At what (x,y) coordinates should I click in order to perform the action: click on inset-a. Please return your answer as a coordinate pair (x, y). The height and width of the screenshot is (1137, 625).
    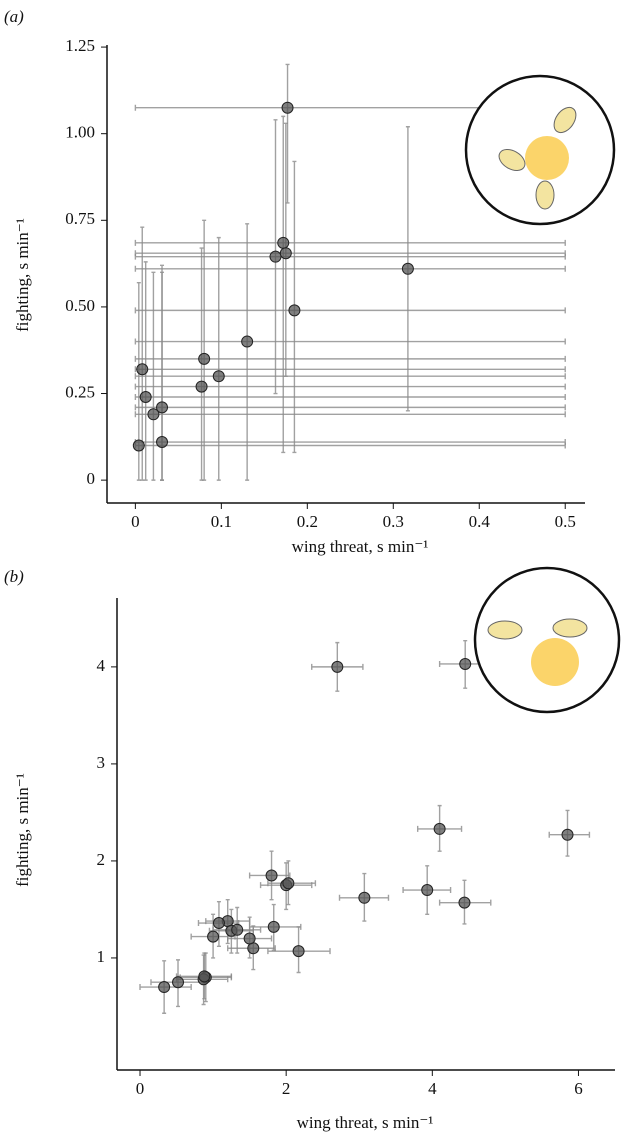
    Looking at the image, I should click on (540, 150).